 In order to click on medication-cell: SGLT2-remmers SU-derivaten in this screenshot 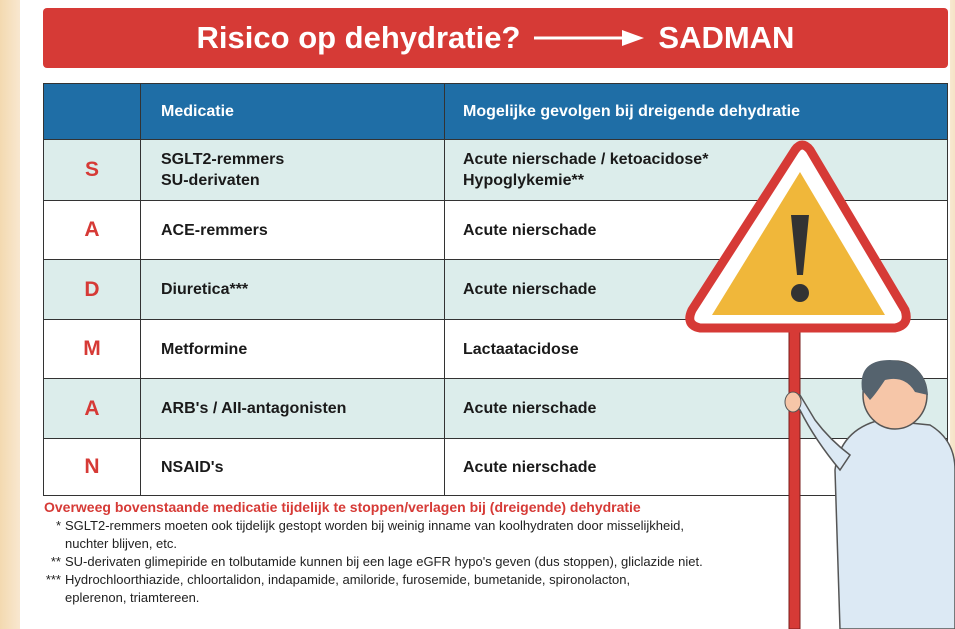, I will do `click(293, 170)`.